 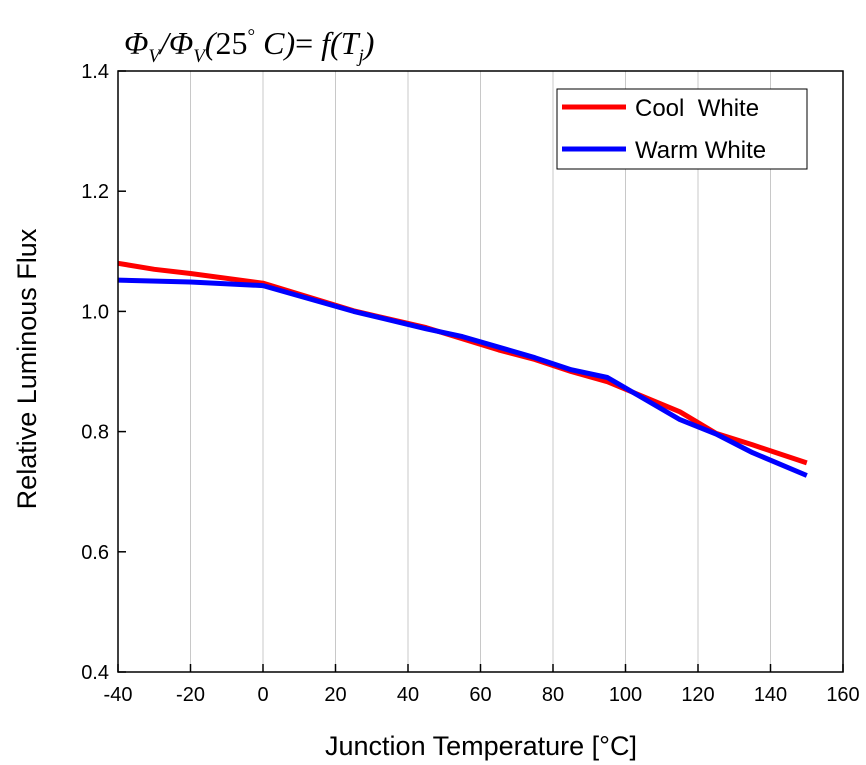 What do you see at coordinates (697, 695) in the screenshot?
I see `x-tick-label: 120` at bounding box center [697, 695].